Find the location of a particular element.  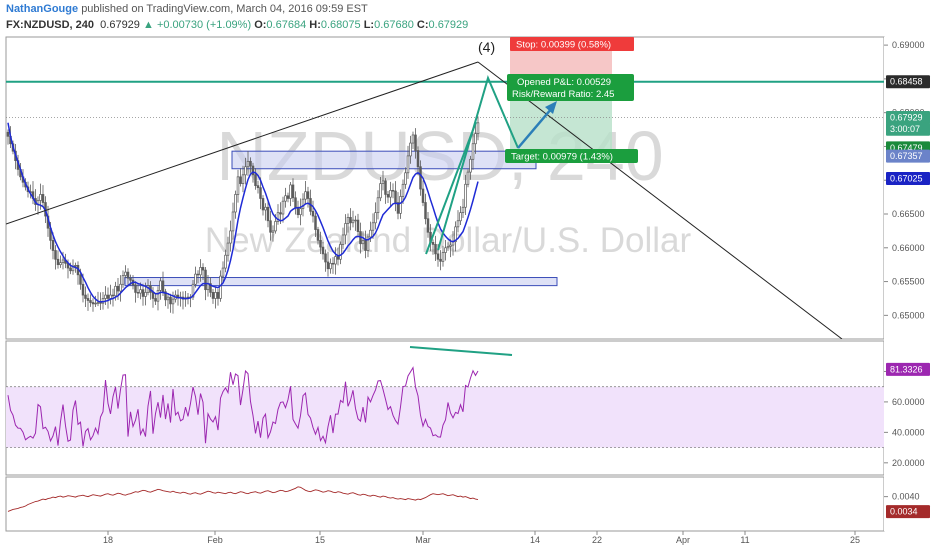

upper-resistance-zone is located at coordinates (384, 160).